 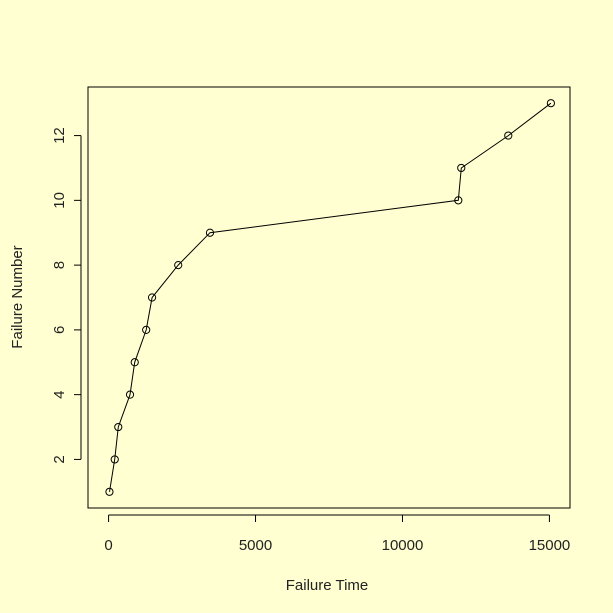 What do you see at coordinates (59, 135) in the screenshot?
I see `y-tick-label: 12` at bounding box center [59, 135].